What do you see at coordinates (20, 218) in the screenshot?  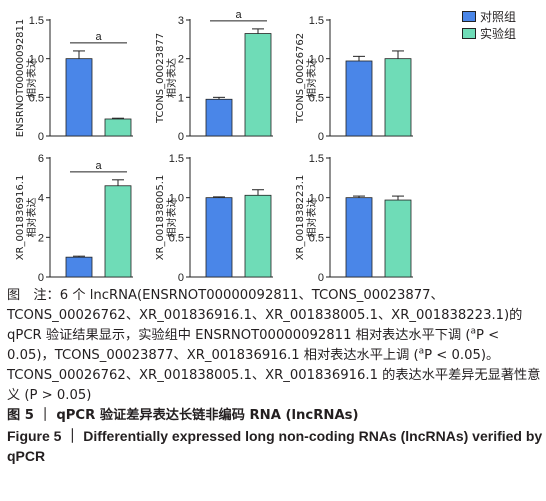 I see `y-axis-label-gene: XR_001836916.1` at bounding box center [20, 218].